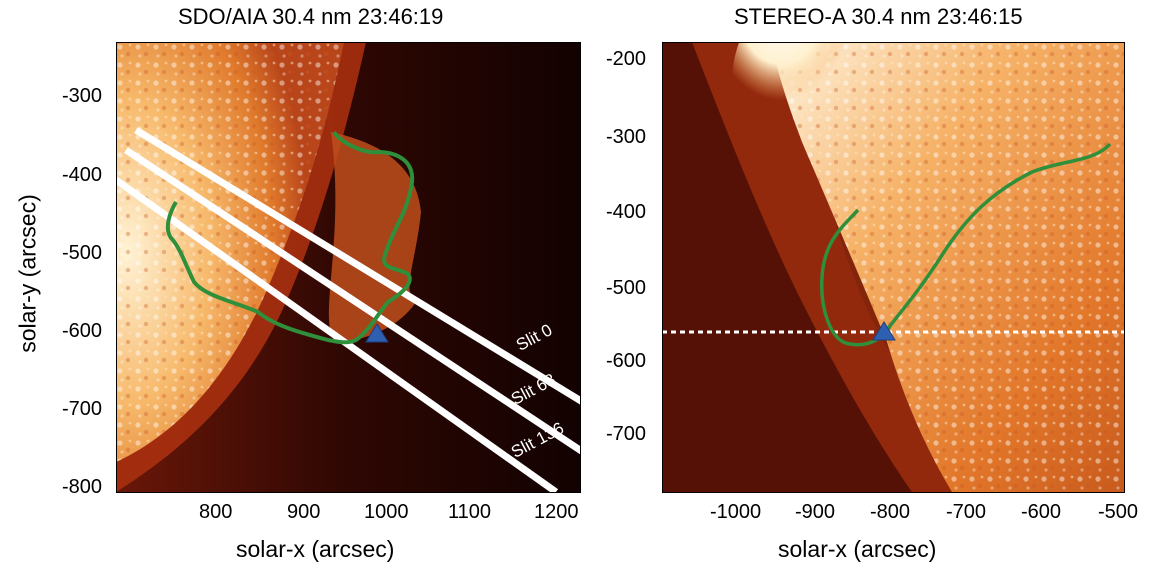 Image resolution: width=1166 pixels, height=572 pixels. I want to click on left-ylabel: solar-y (arcsec), so click(27, 273).